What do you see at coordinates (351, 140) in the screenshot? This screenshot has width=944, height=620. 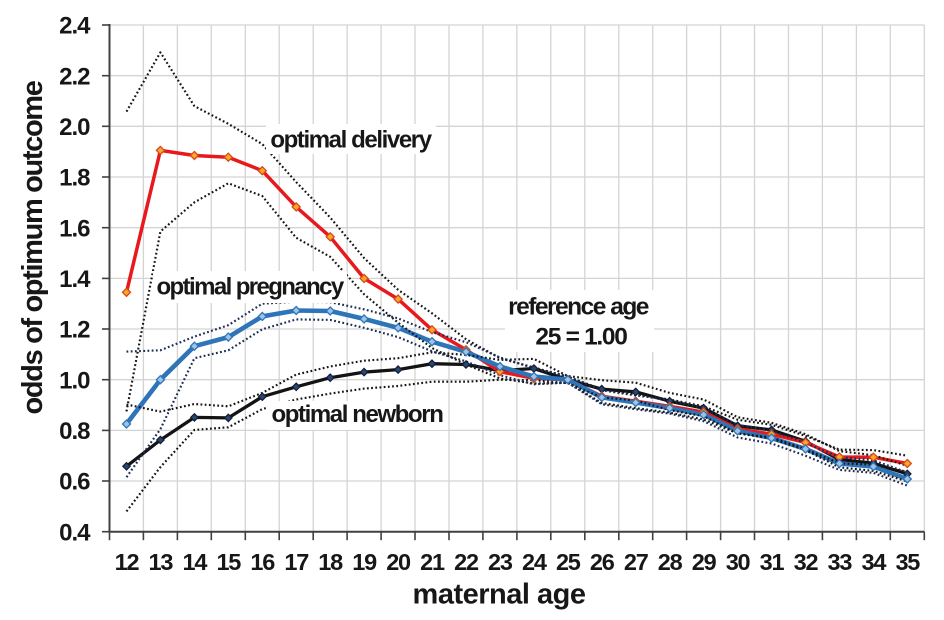 I see `svg-text: optimal delivery` at bounding box center [351, 140].